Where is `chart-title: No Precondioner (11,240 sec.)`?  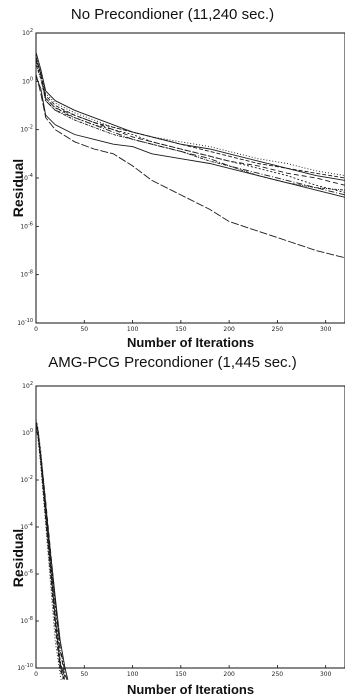
chart-title: No Precondioner (11,240 sec.) is located at coordinates (172, 14).